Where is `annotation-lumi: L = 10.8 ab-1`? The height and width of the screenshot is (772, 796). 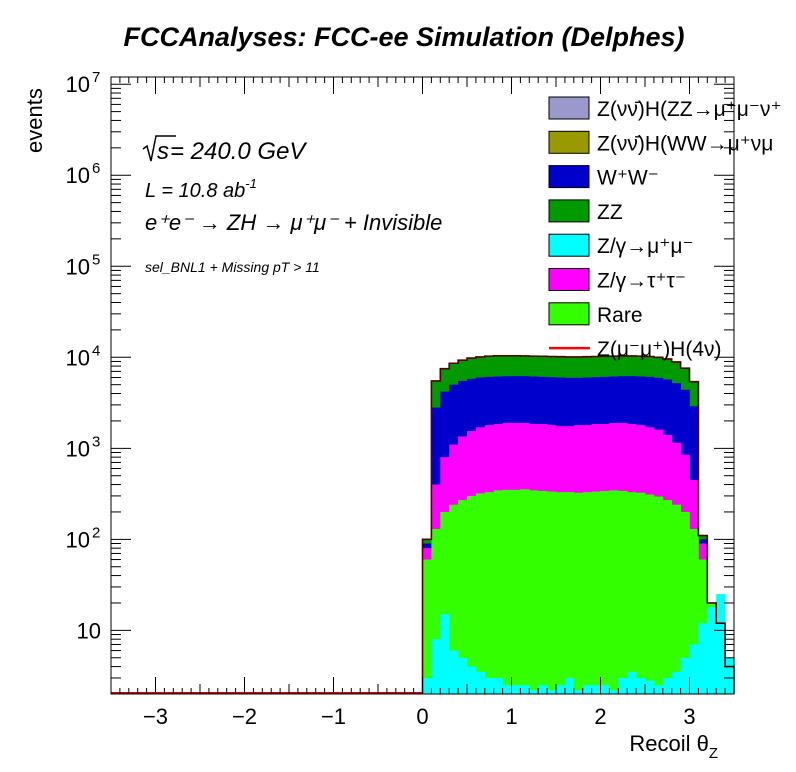 annotation-lumi: L = 10.8 ab-1 is located at coordinates (201, 189).